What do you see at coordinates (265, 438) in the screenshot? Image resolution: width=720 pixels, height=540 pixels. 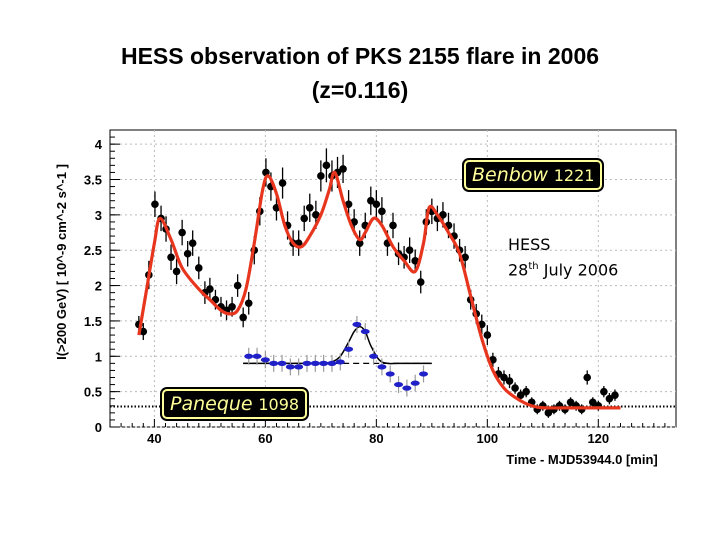 I see `x-tick-label: 60` at bounding box center [265, 438].